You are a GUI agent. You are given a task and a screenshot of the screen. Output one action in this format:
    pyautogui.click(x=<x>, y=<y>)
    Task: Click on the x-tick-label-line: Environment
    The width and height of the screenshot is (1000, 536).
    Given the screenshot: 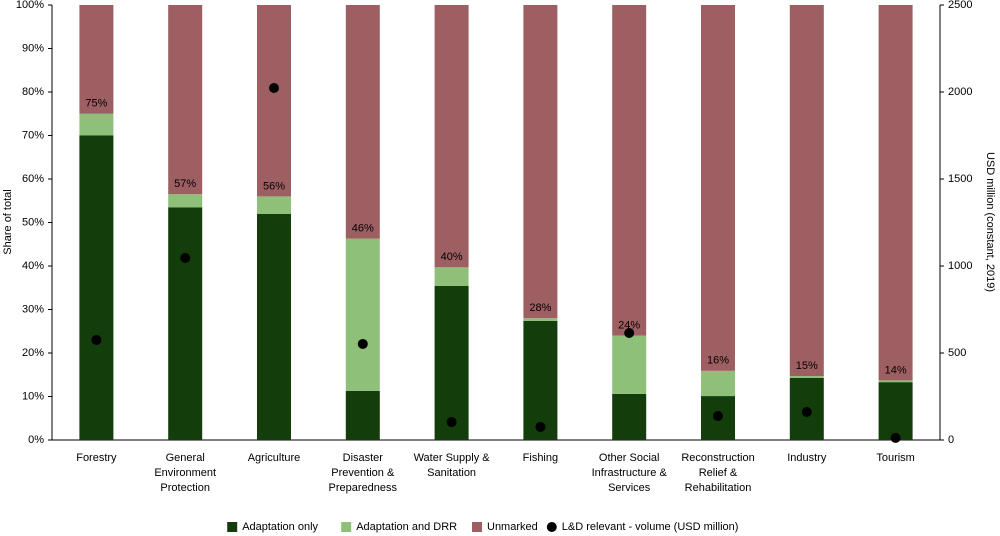 What is the action you would take?
    pyautogui.click(x=185, y=473)
    